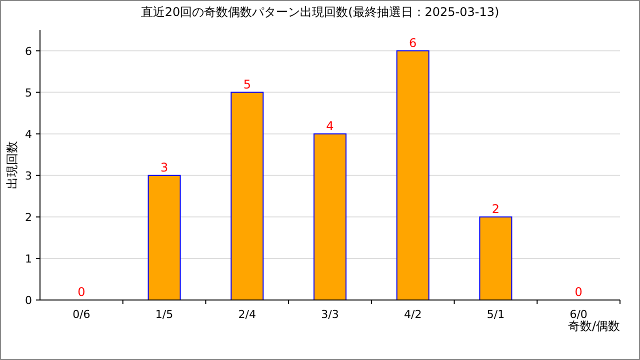 The height and width of the screenshot is (360, 640). I want to click on x-tick-label: 6/0, so click(579, 314).